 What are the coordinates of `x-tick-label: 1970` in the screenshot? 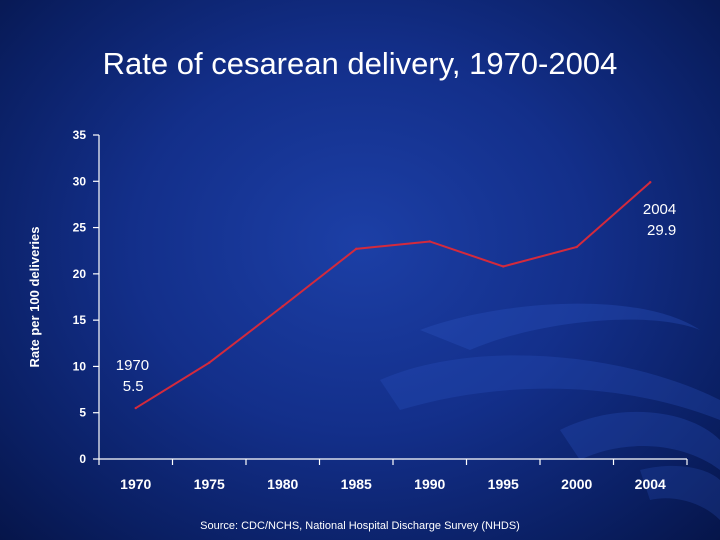 It's located at (135, 484).